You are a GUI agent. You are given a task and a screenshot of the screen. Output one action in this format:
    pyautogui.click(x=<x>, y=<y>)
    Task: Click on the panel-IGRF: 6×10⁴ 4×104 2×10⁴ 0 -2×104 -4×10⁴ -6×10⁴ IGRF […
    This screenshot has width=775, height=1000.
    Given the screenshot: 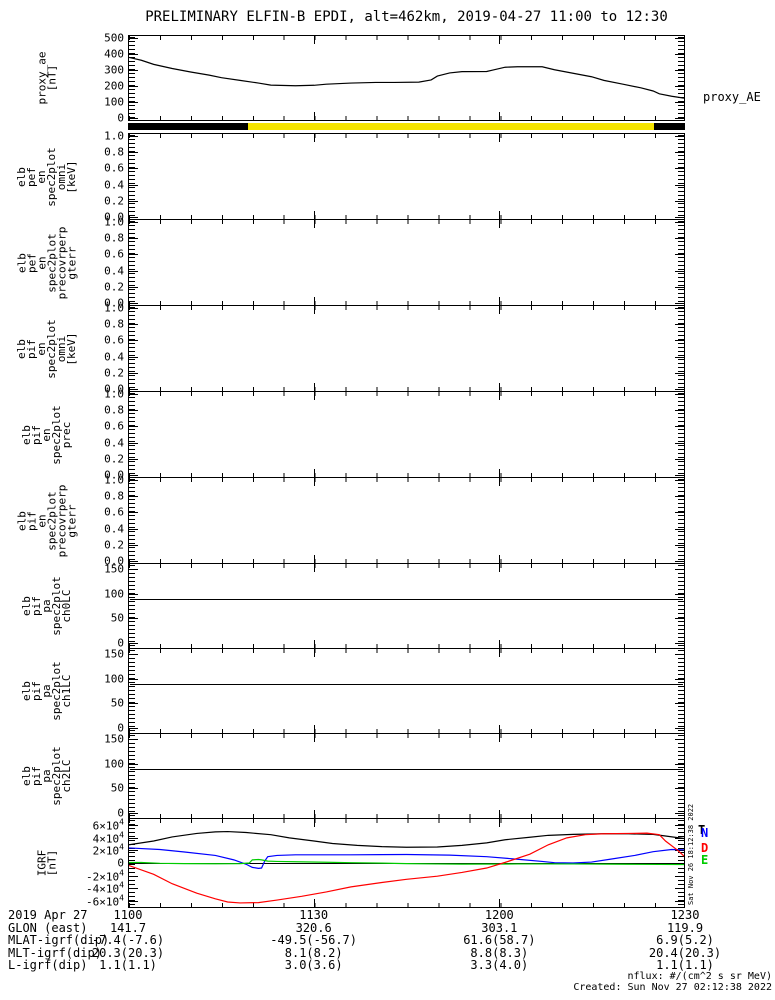 What is the action you would take?
    pyautogui.click(x=360, y=863)
    